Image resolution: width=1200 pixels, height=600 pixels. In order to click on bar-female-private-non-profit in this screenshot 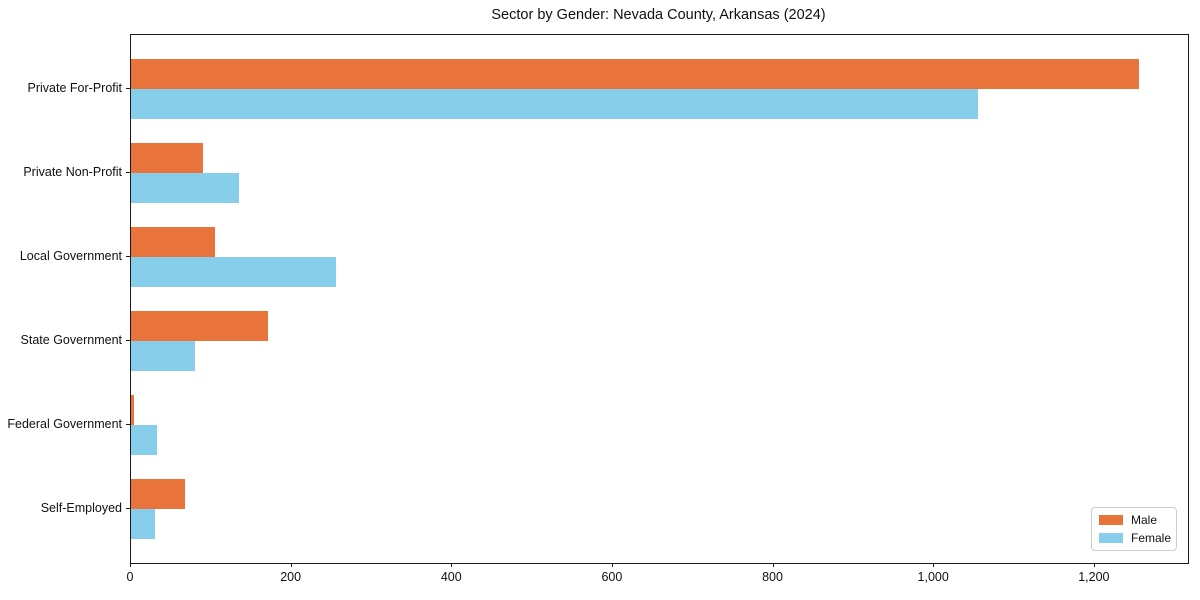, I will do `click(185, 188)`.